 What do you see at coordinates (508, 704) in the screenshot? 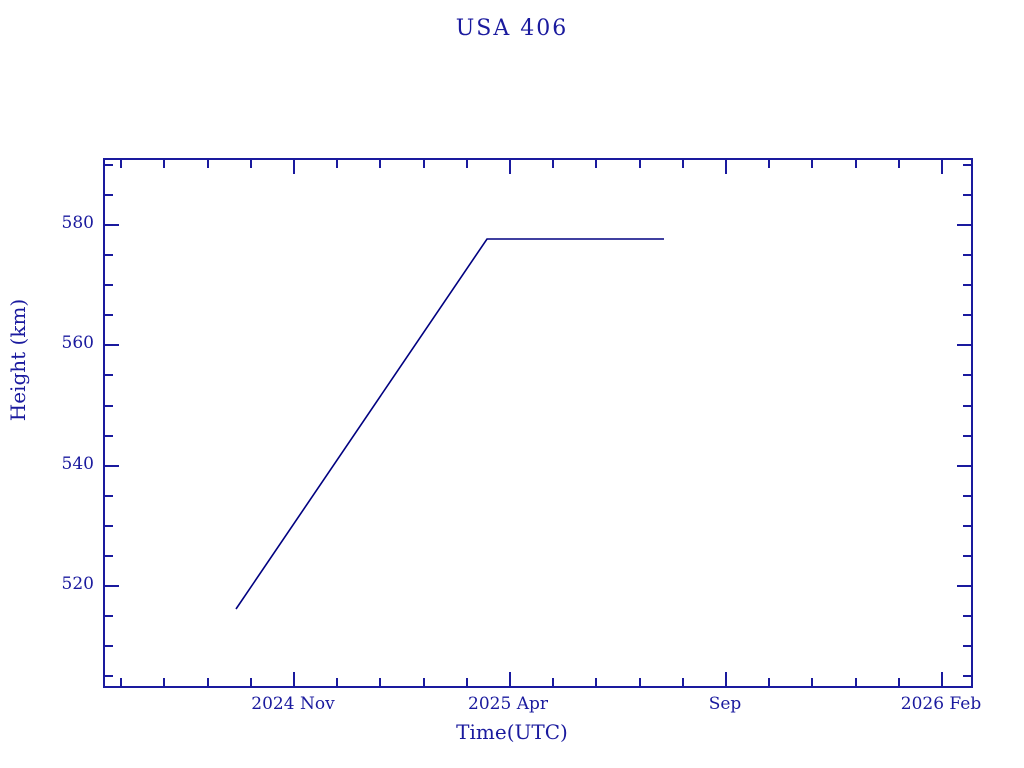
I see `x-tick-label: 2025 Apr` at bounding box center [508, 704].